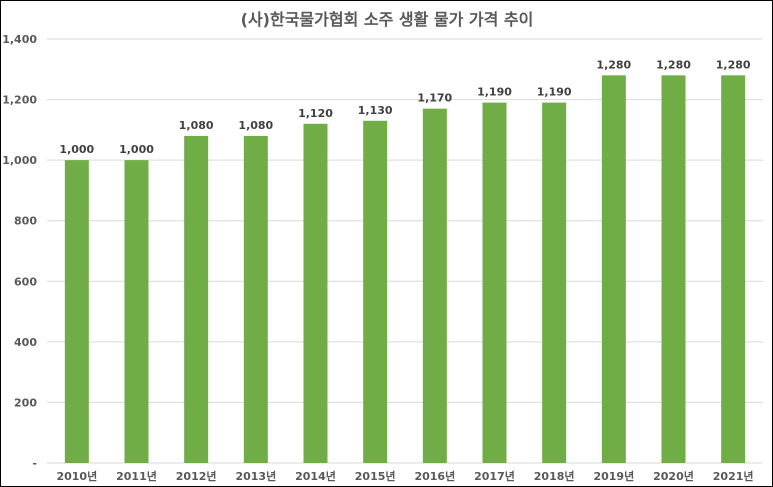  What do you see at coordinates (315, 476) in the screenshot?
I see `x-tick-label: 2014년` at bounding box center [315, 476].